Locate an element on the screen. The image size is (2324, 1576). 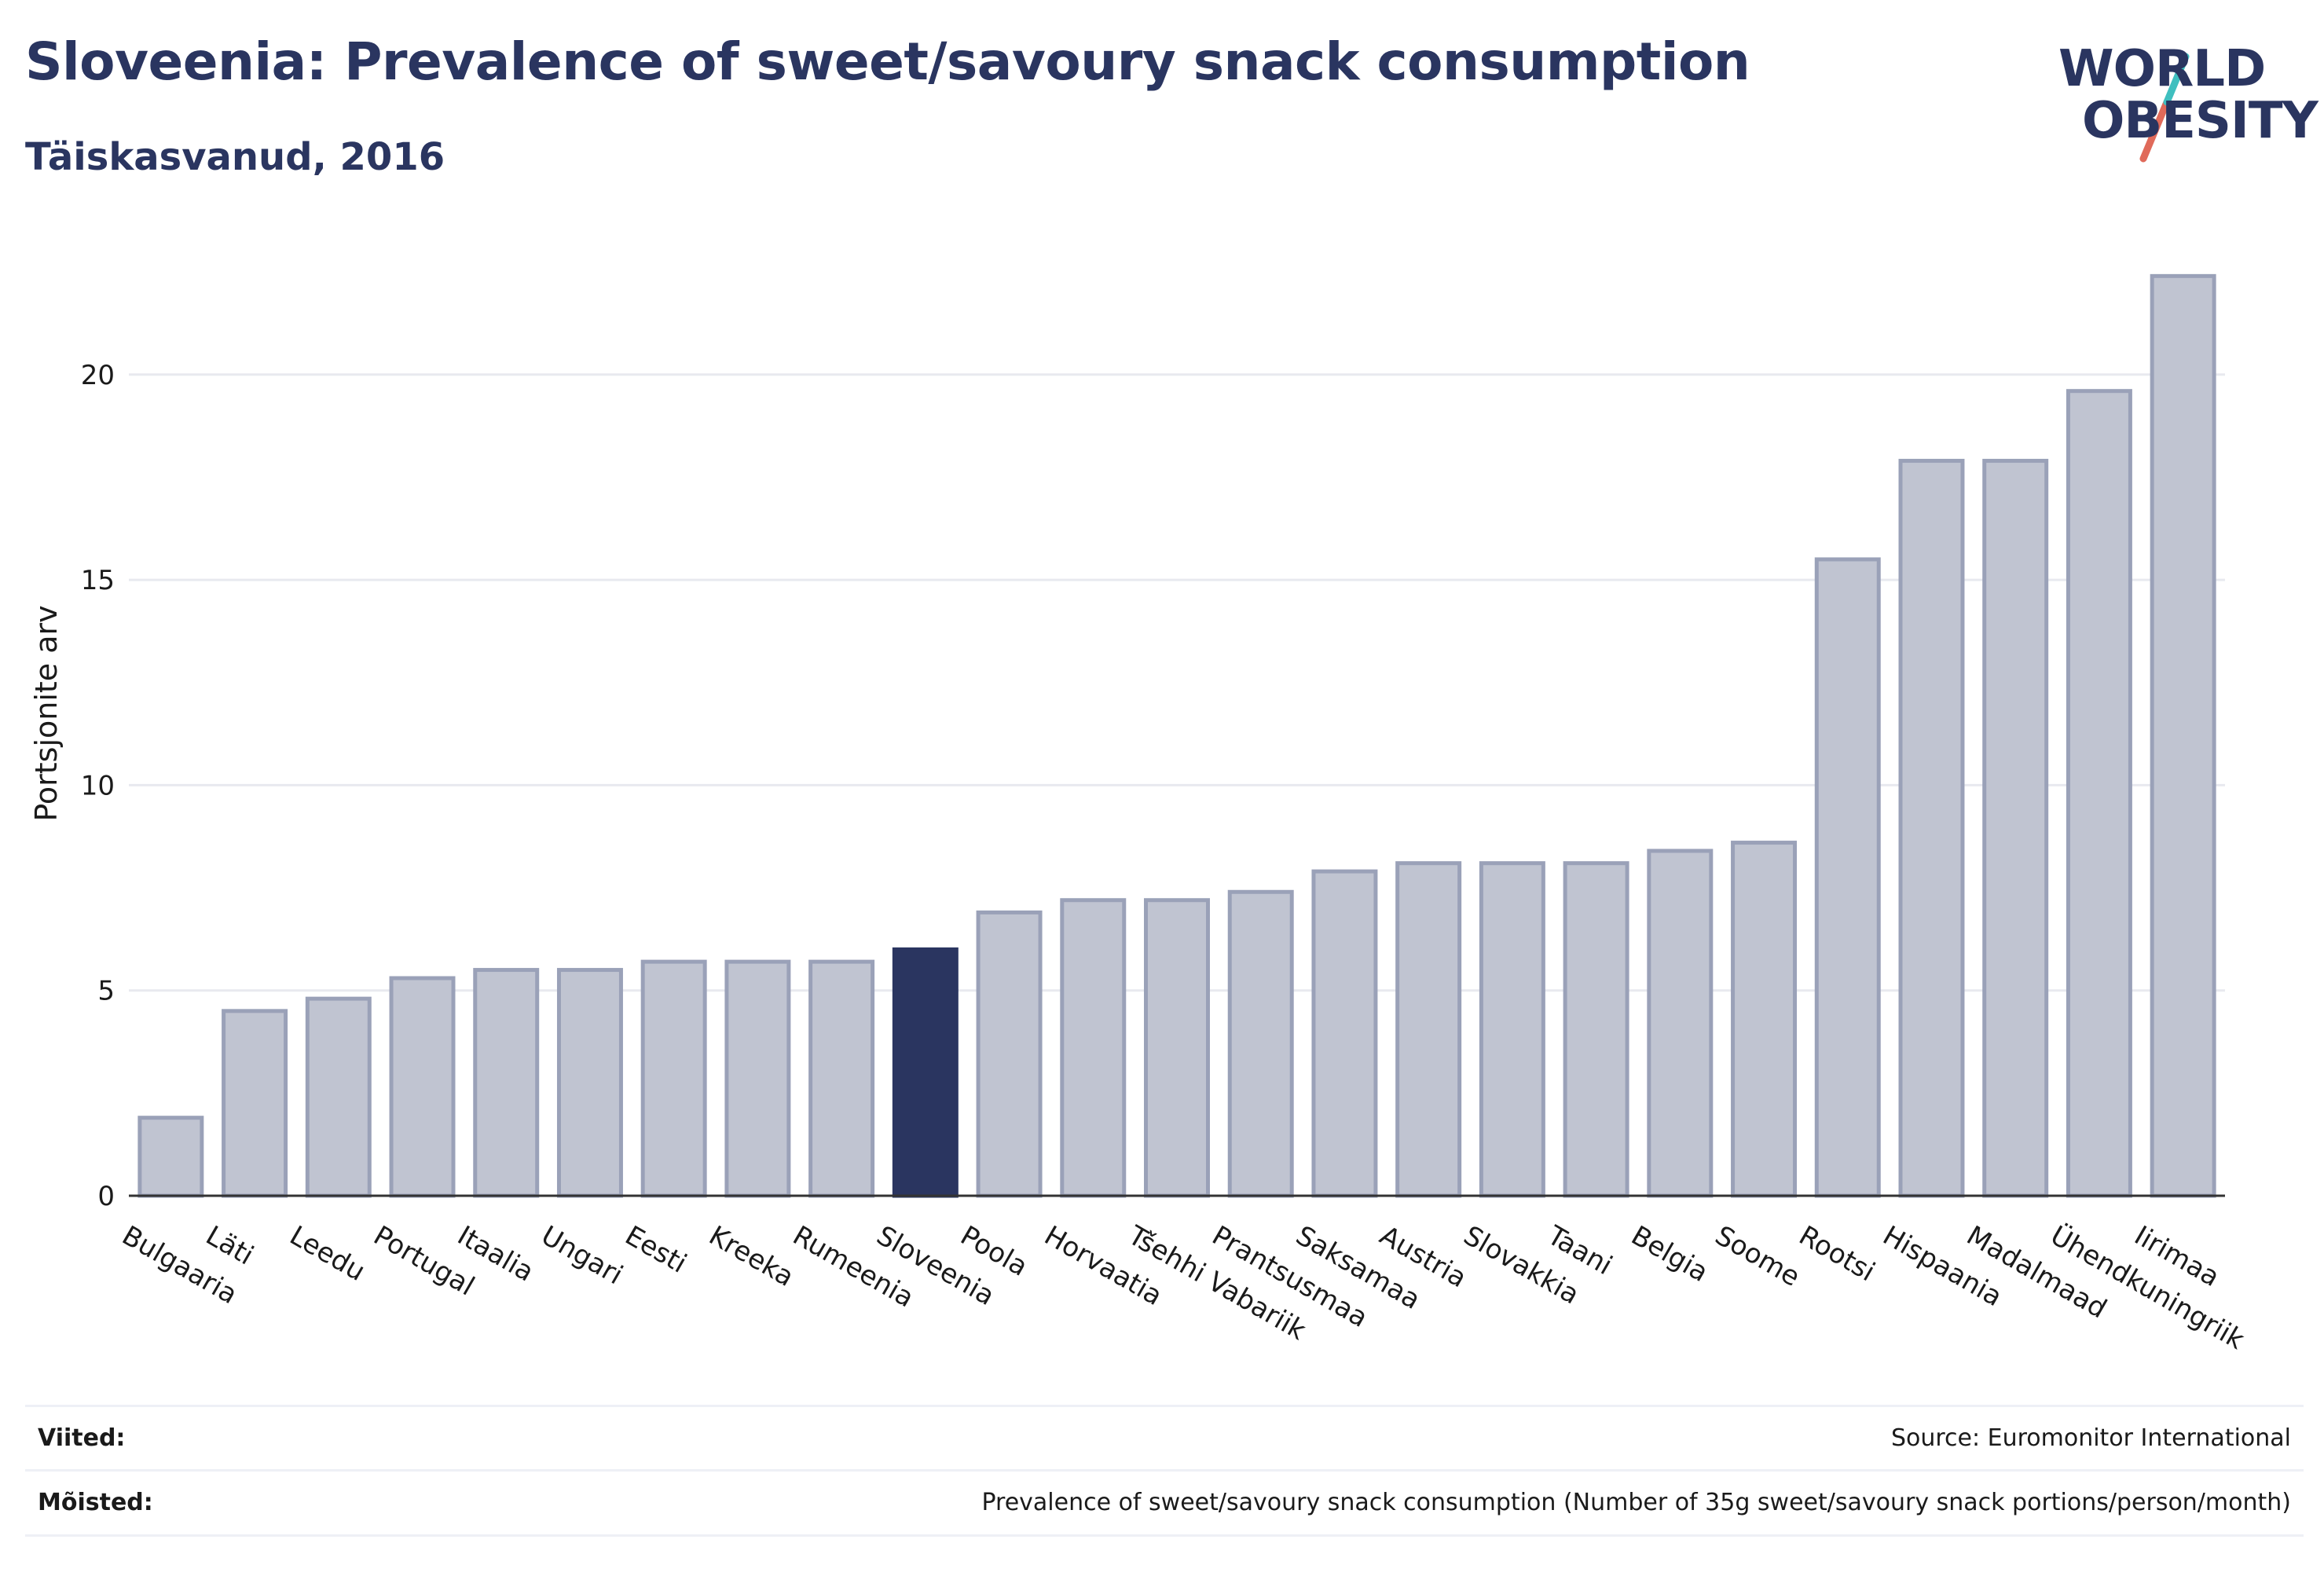
bar-belgia is located at coordinates (1680, 1023).